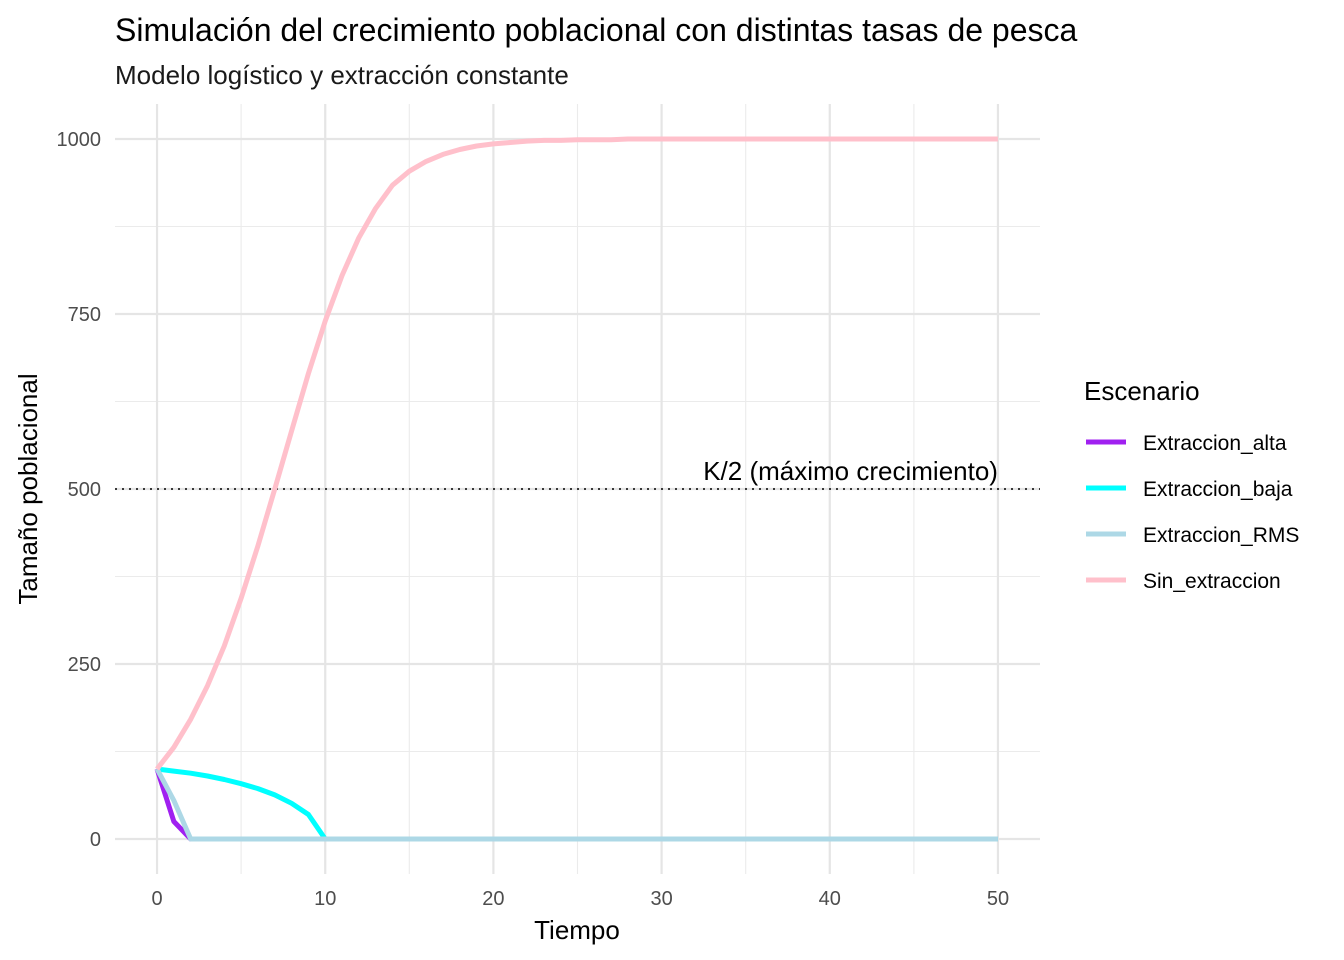  What do you see at coordinates (1218, 489) in the screenshot?
I see `legend-label: Extraccion_baja` at bounding box center [1218, 489].